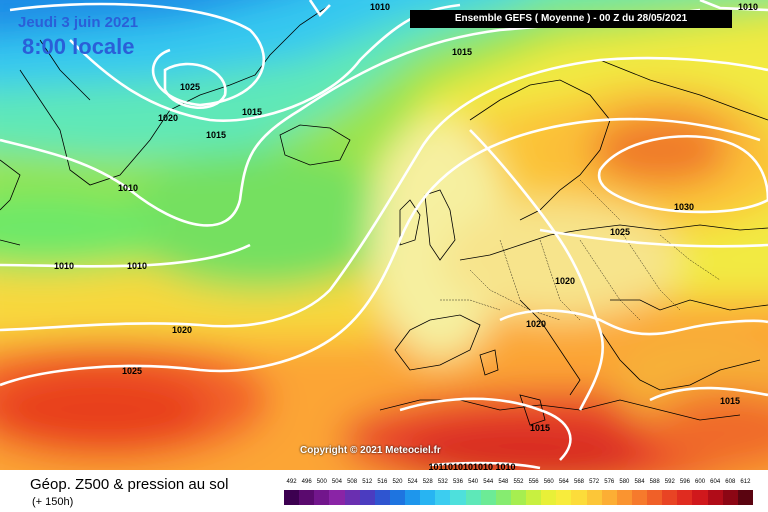  I want to click on legend-label: 508, so click(352, 482).